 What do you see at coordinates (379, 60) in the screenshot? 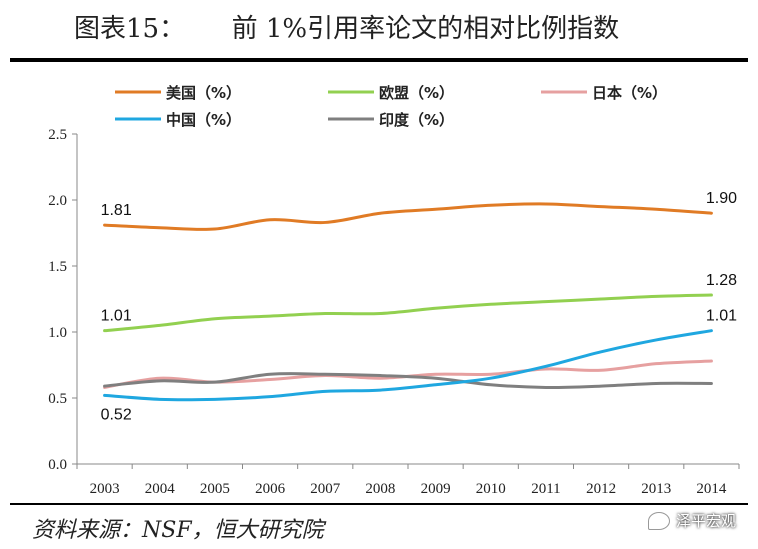
I see `top-rule` at bounding box center [379, 60].